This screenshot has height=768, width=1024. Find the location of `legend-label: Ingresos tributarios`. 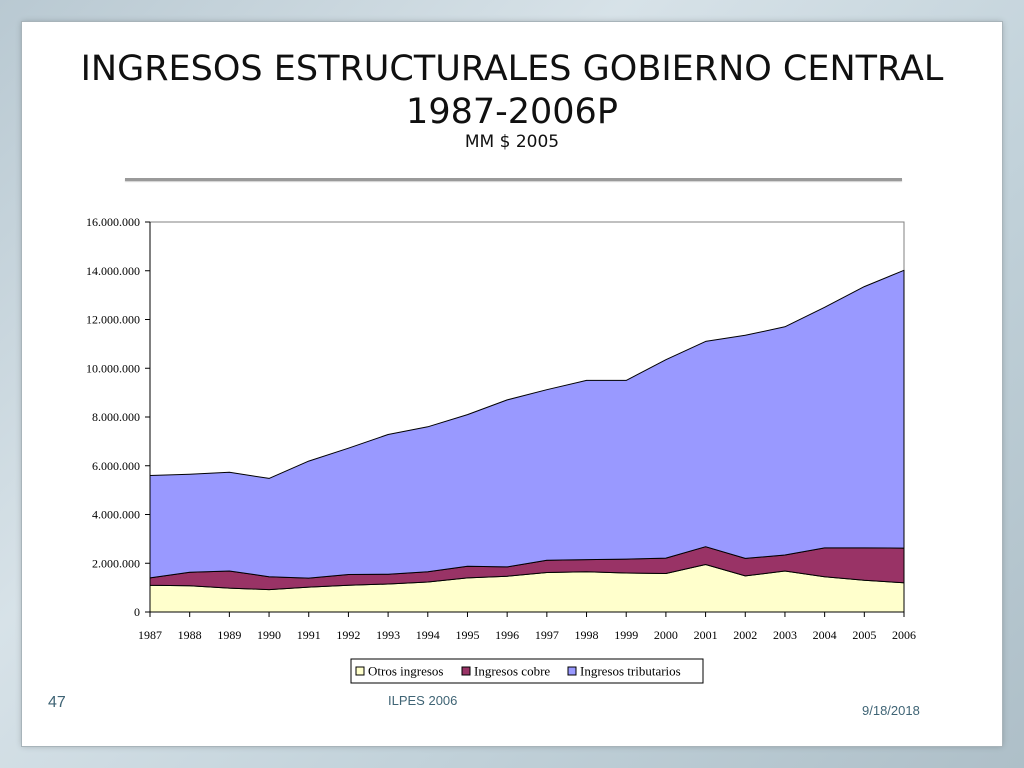

legend-label: Ingresos tributarios is located at coordinates (630, 671).